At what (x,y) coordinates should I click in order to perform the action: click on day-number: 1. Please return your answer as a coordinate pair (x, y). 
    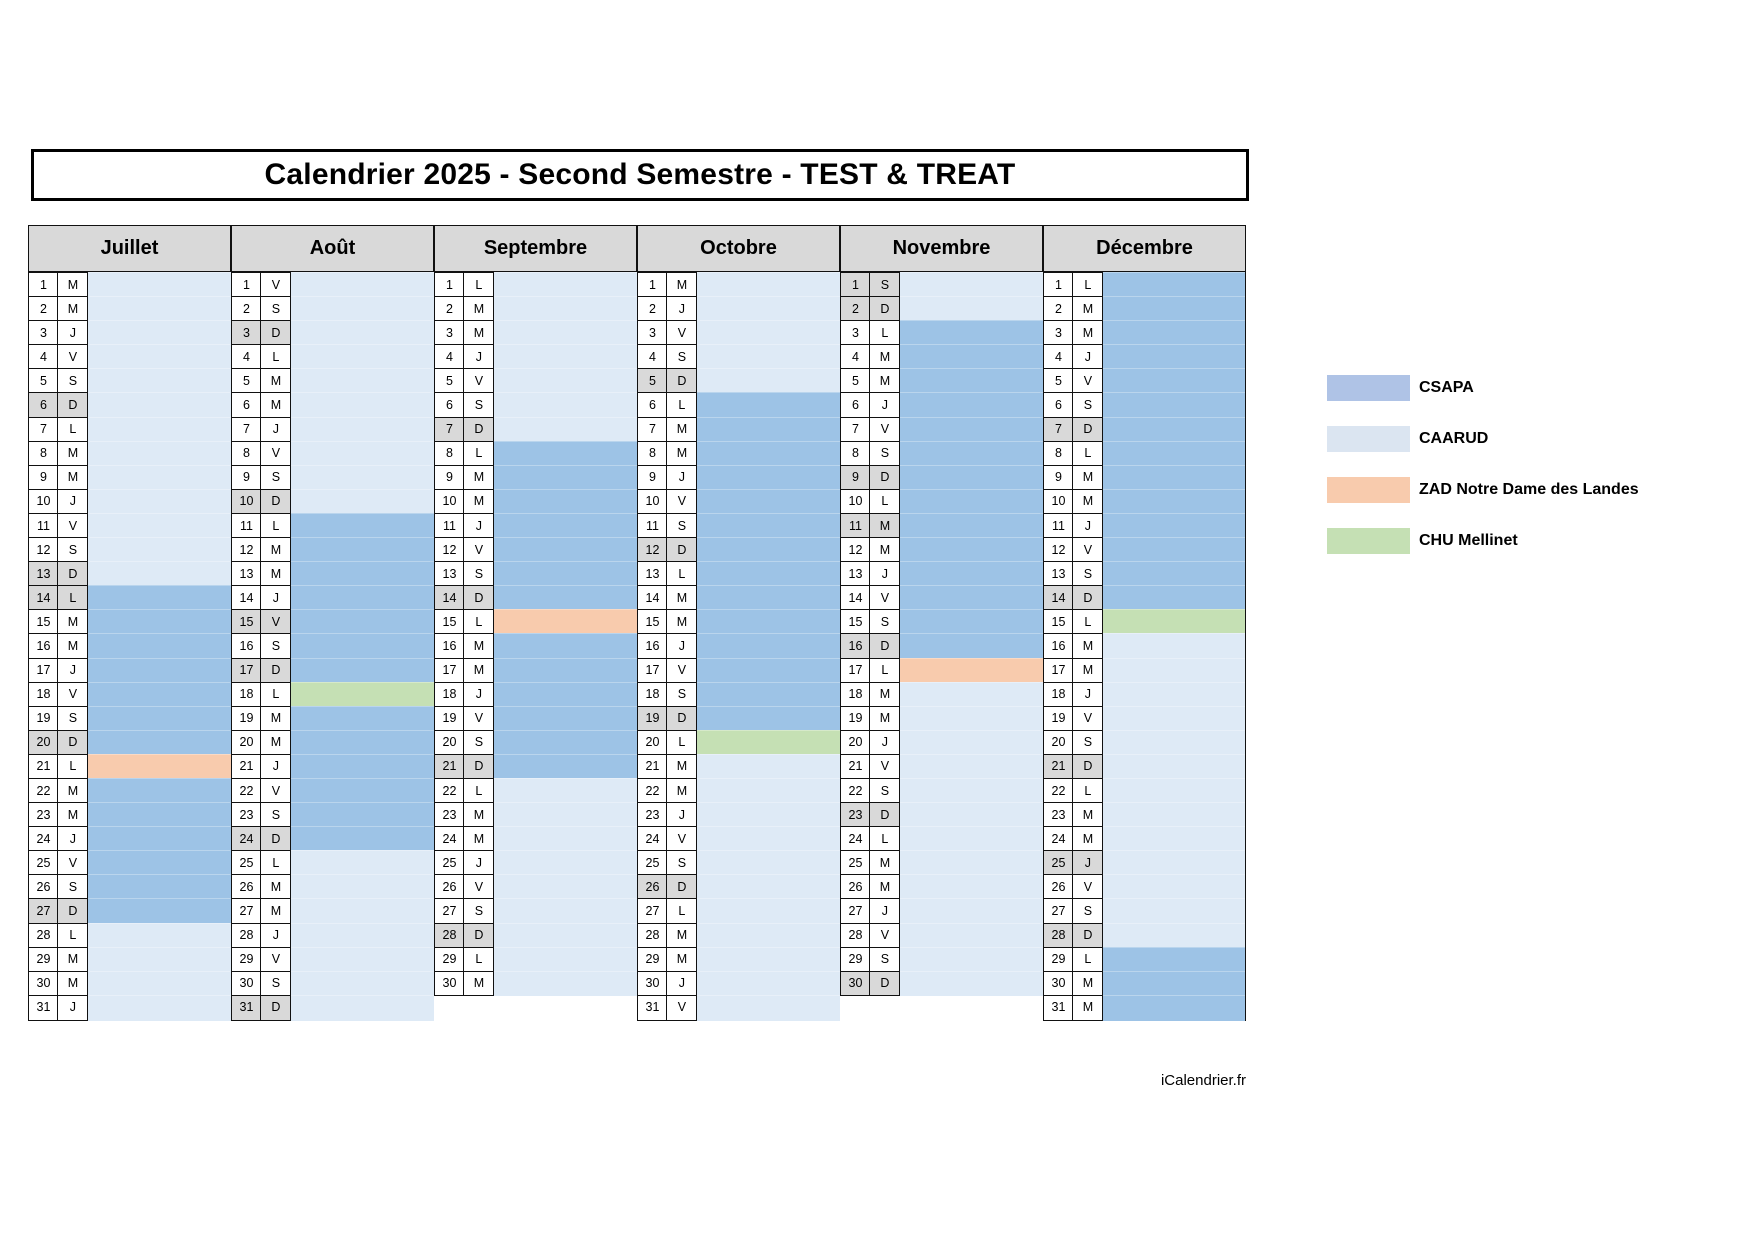
    Looking at the image, I should click on (855, 285).